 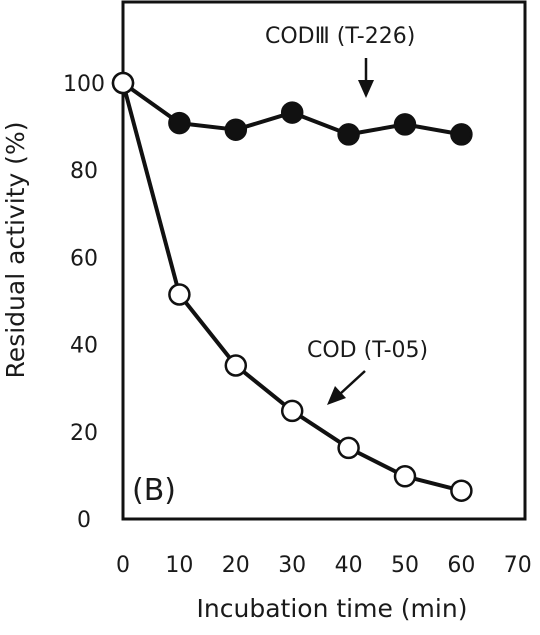 What do you see at coordinates (123, 565) in the screenshot?
I see `x-tick-label-0: 0` at bounding box center [123, 565].